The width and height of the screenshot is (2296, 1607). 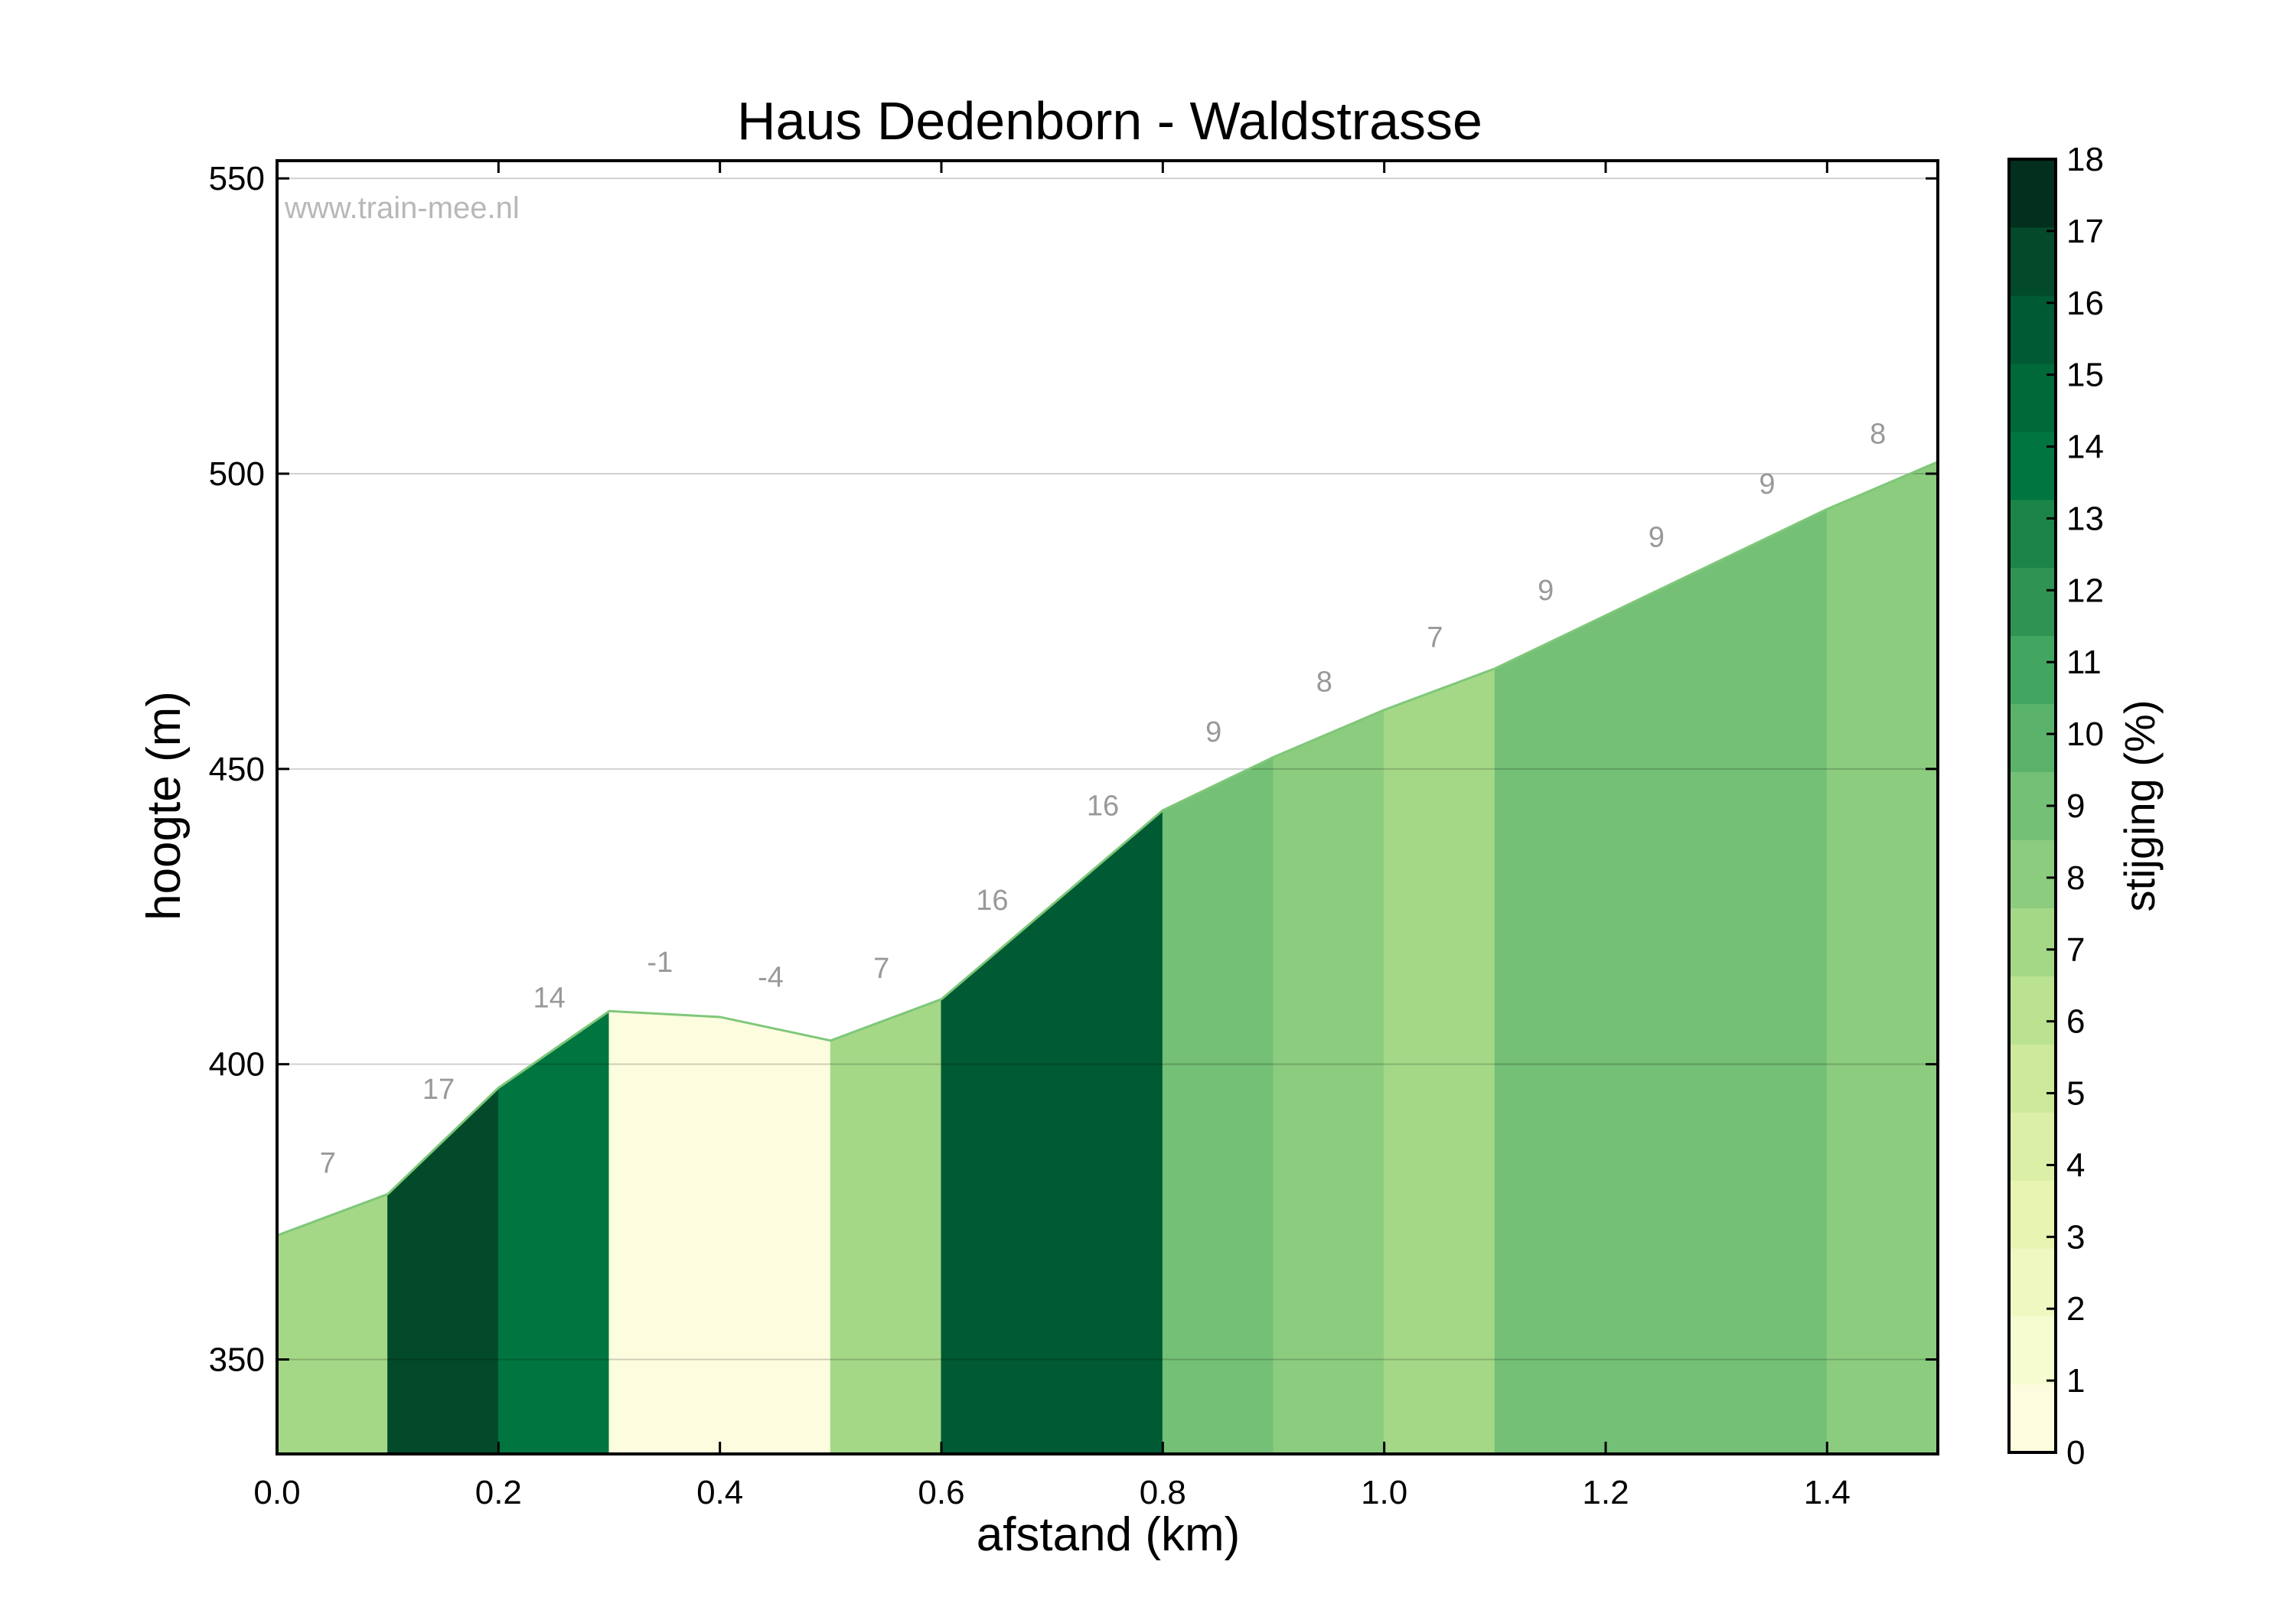 What do you see at coordinates (438, 1090) in the screenshot?
I see `gradient-label: 17` at bounding box center [438, 1090].